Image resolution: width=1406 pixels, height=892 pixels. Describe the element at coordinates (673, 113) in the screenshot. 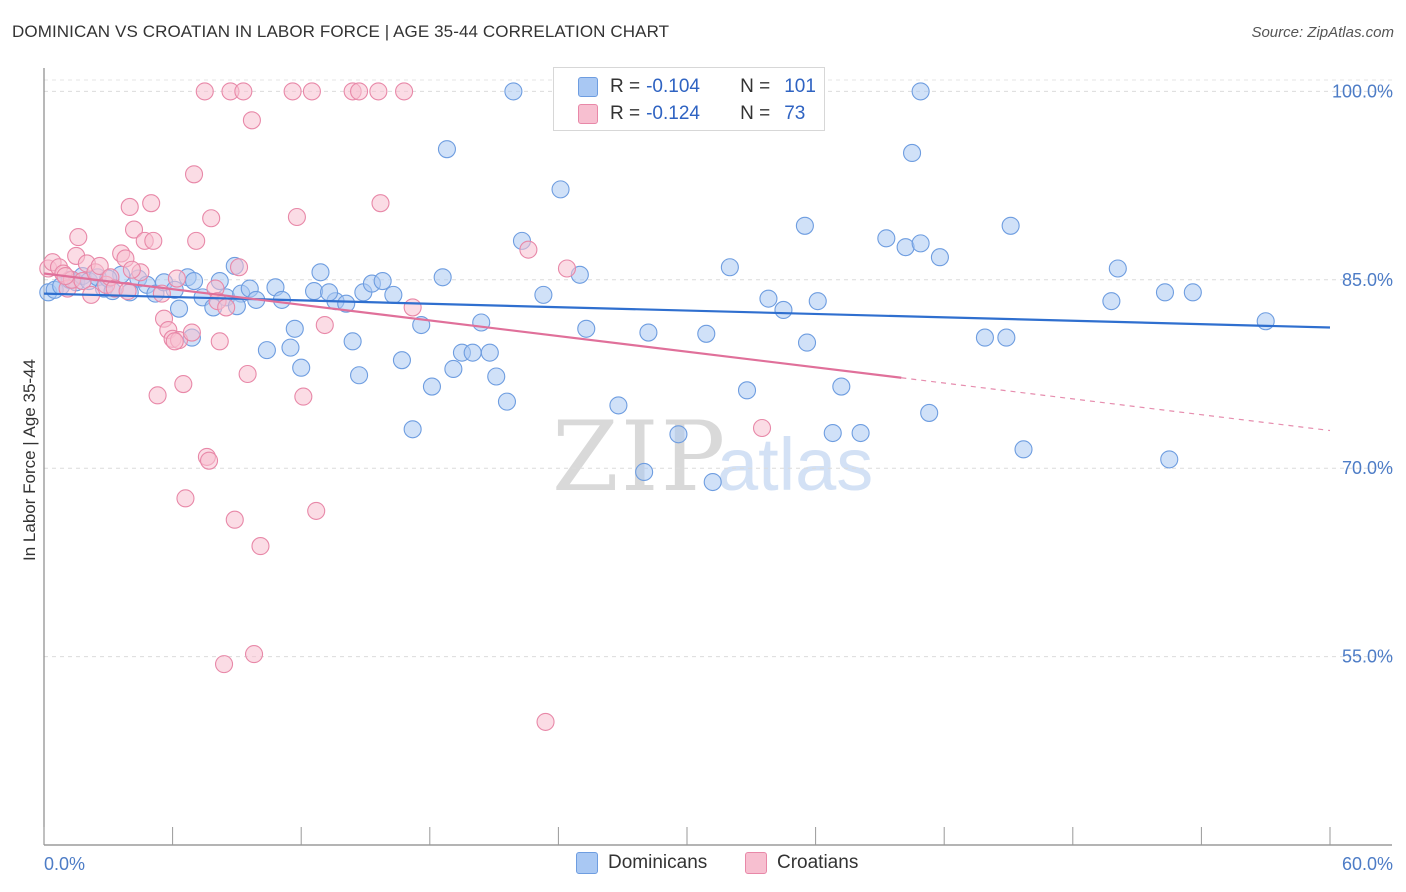

I see `legend-r-value: -0.124` at that location.